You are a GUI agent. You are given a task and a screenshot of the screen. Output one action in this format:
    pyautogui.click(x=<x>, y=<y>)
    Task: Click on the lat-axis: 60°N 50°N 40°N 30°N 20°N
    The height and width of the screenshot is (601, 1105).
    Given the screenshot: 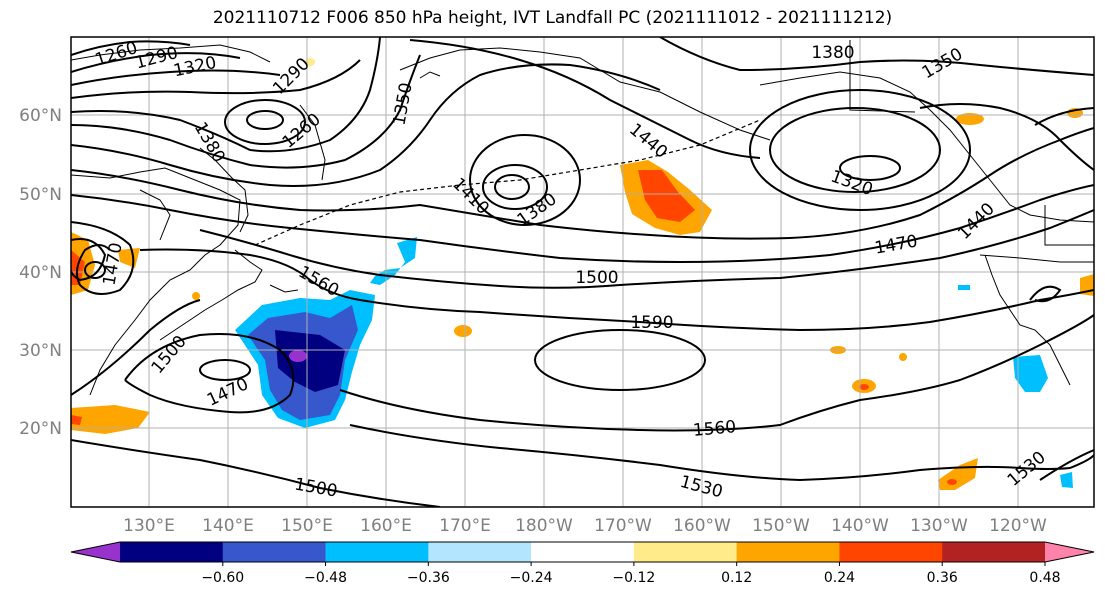 What is the action you would take?
    pyautogui.click(x=40, y=272)
    